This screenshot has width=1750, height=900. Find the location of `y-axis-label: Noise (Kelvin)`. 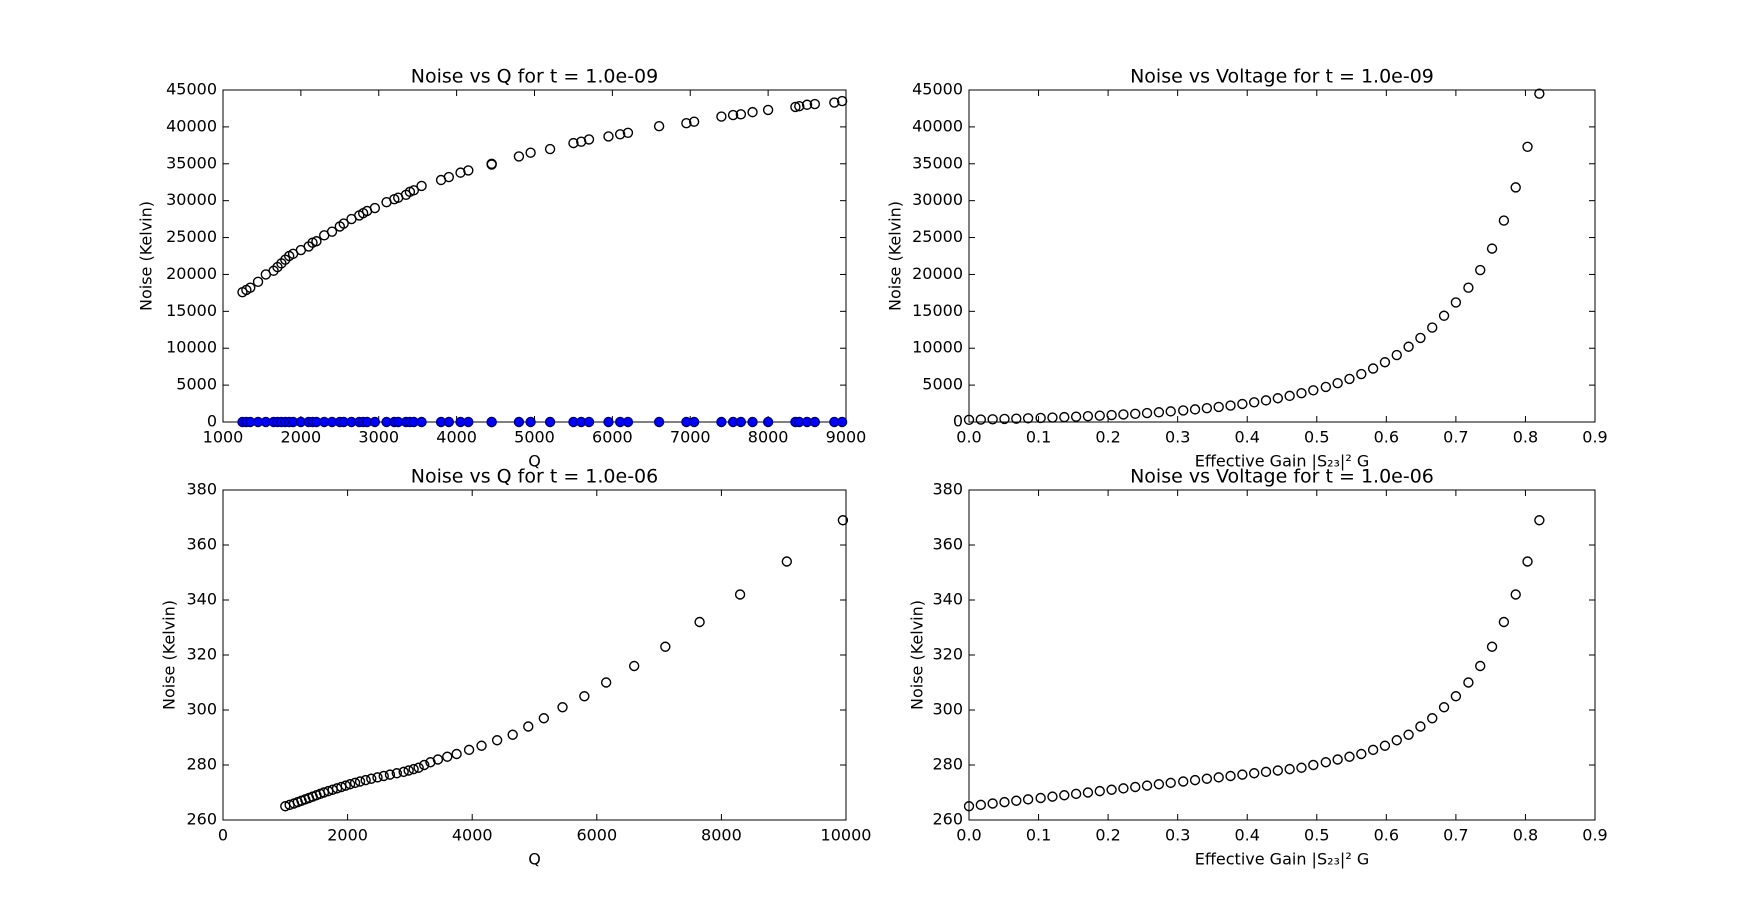

y-axis-label: Noise (Kelvin) is located at coordinates (146, 256).